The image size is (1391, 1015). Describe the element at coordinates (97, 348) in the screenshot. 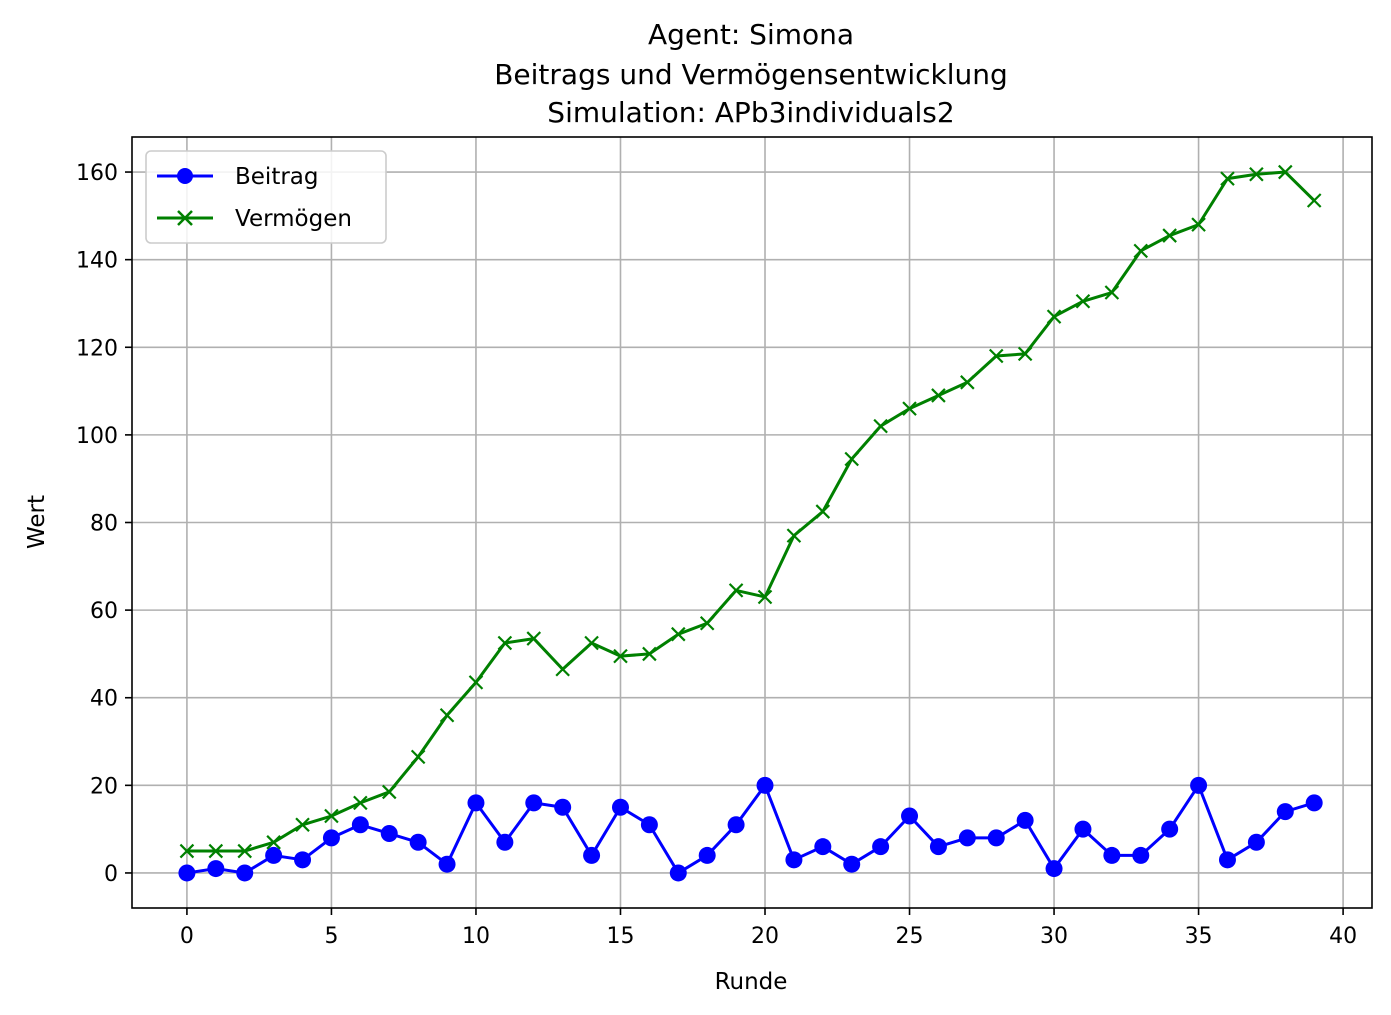

I see `y-tick-label: 120` at that location.